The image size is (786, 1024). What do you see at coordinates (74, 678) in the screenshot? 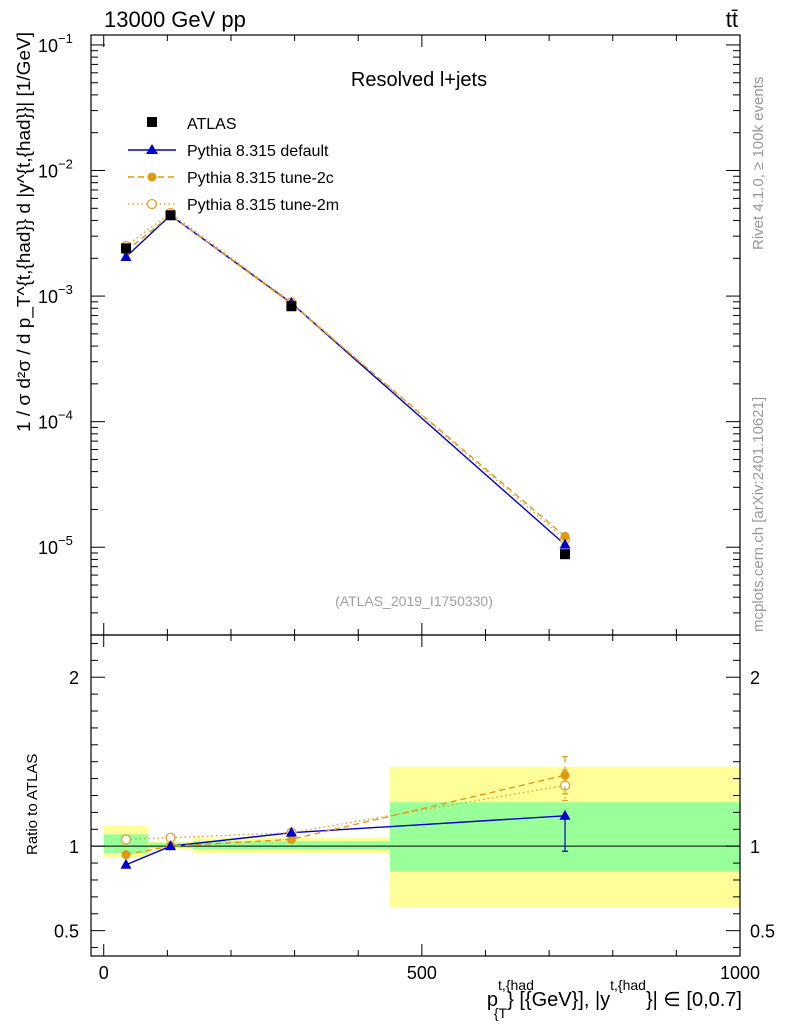
I see `ratio-tick-label-left-0: 2` at bounding box center [74, 678].